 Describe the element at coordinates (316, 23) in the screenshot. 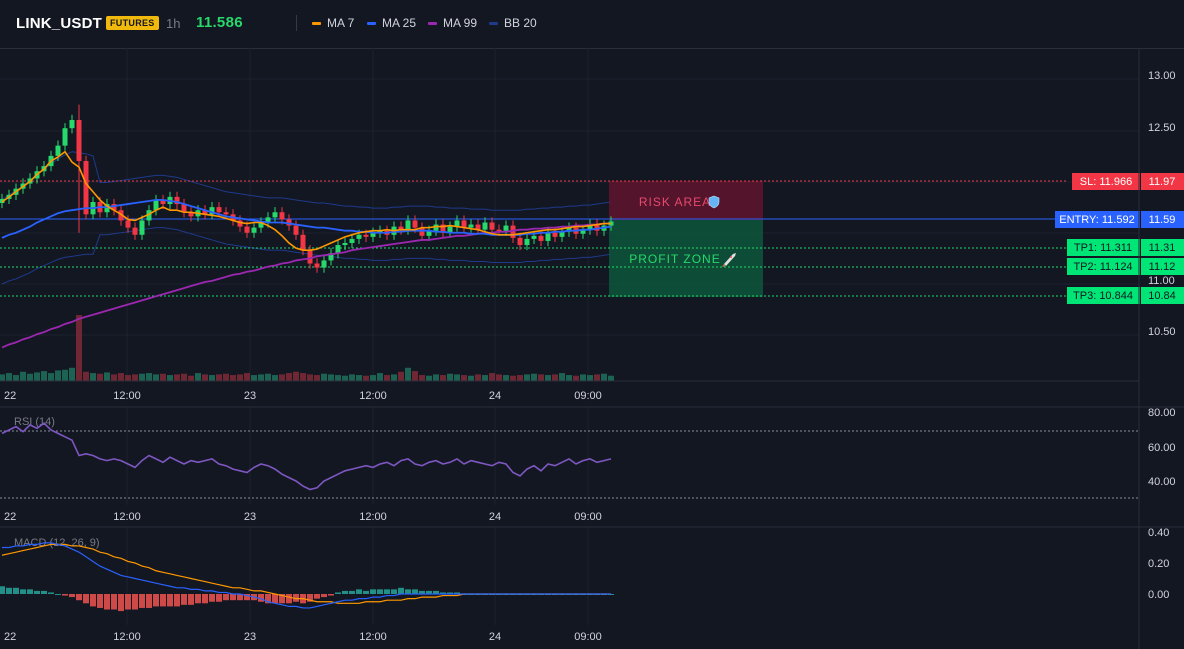

I see `ma7-swatch` at that location.